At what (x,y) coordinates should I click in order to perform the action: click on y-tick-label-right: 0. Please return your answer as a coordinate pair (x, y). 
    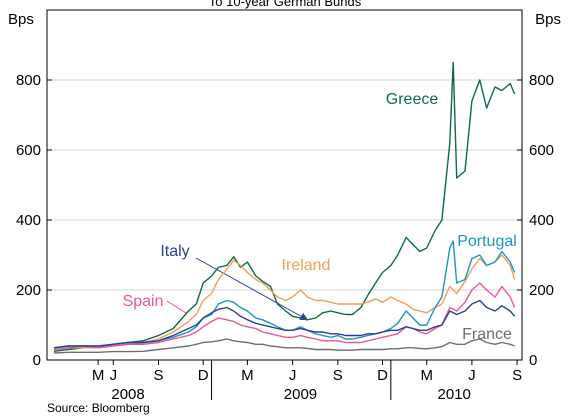
    Looking at the image, I should click on (533, 360).